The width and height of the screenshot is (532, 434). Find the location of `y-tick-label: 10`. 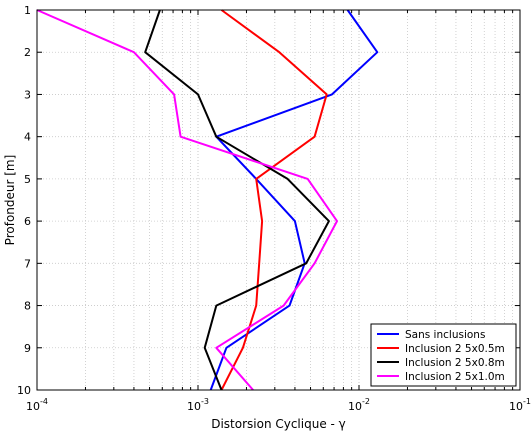

y-tick-label: 10 is located at coordinates (24, 390).